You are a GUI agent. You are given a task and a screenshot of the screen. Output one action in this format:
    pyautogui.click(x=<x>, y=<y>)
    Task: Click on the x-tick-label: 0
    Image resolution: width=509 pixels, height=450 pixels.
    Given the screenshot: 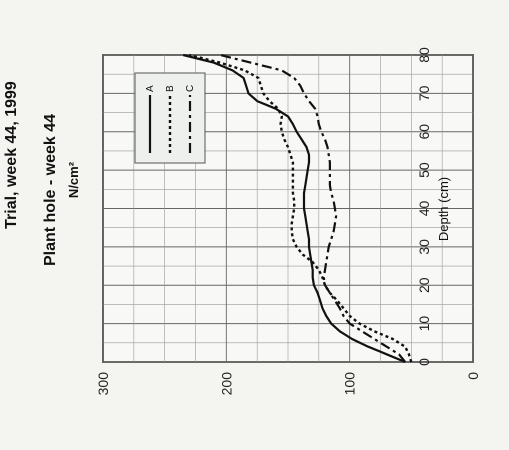 What is the action you would take?
    pyautogui.click(x=424, y=362)
    